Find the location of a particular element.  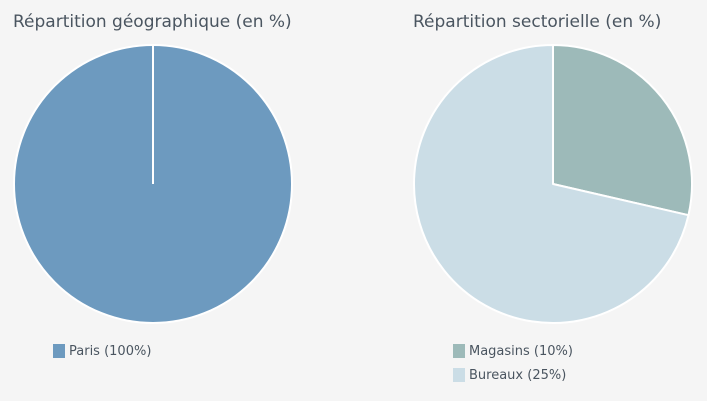

chart-title: Répartition géographique (en %) is located at coordinates (152, 22).